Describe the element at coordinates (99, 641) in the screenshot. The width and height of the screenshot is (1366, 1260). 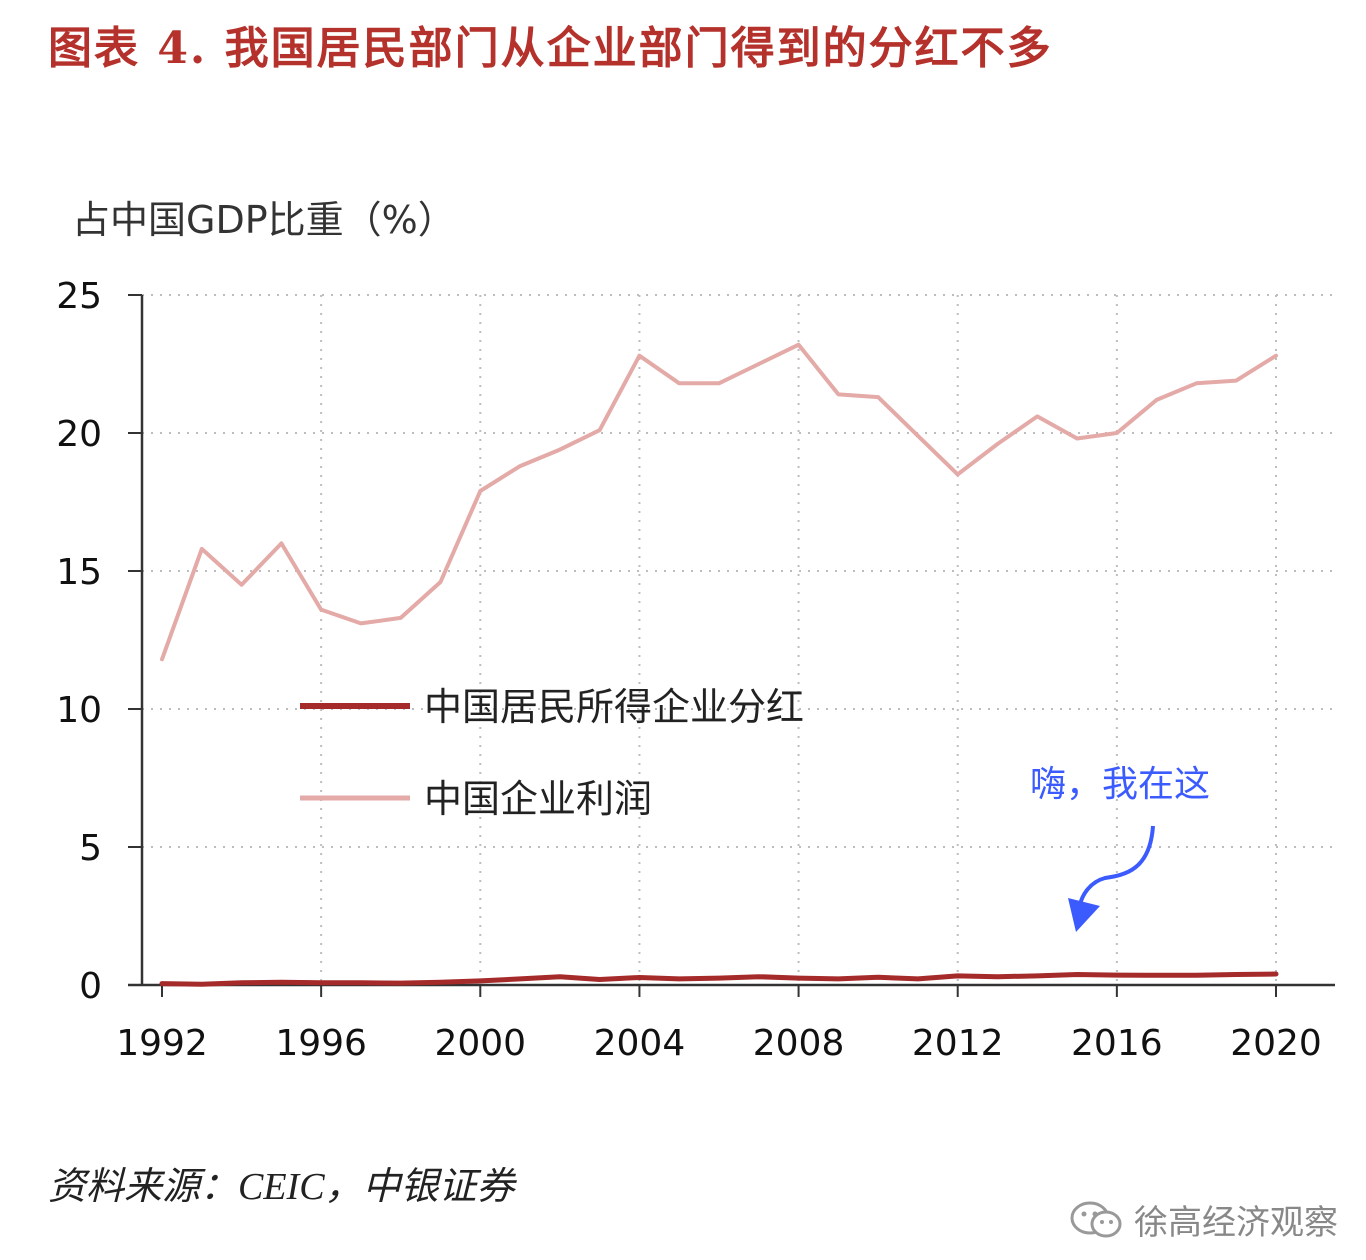
I see `y-ticks: 0 5 10 15 20 25` at that location.